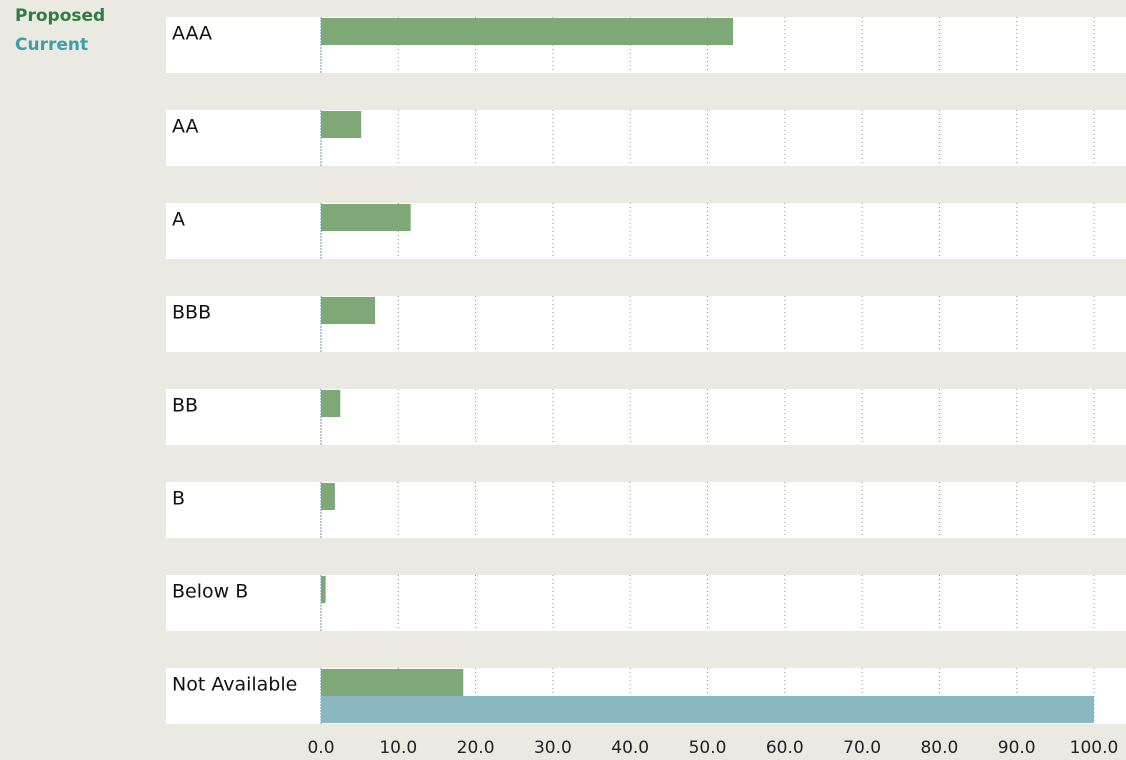 The height and width of the screenshot is (760, 1126). Describe the element at coordinates (185, 406) in the screenshot. I see `category-label: BB` at that location.